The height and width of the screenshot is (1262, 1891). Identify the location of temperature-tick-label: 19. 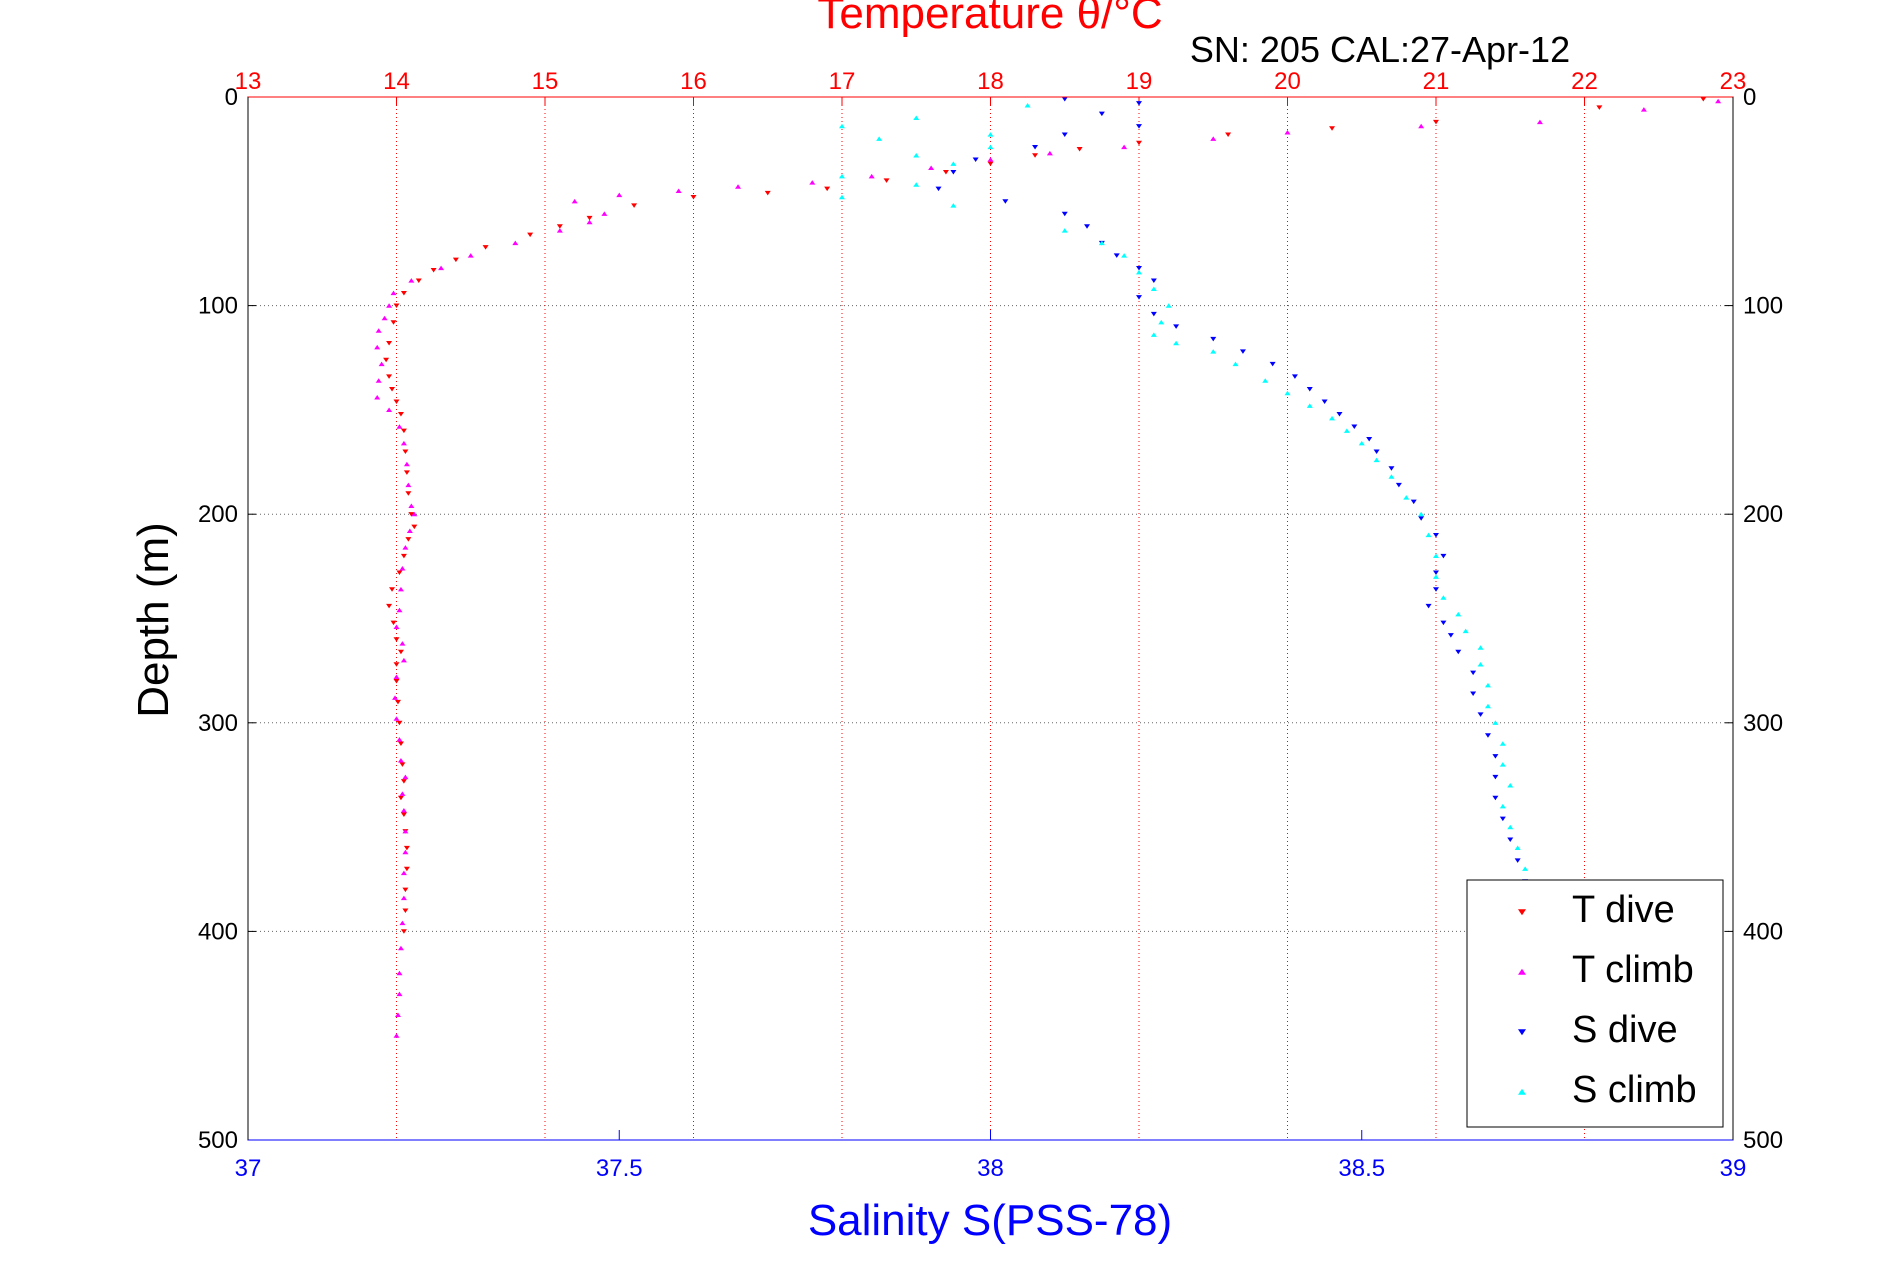
(1139, 81).